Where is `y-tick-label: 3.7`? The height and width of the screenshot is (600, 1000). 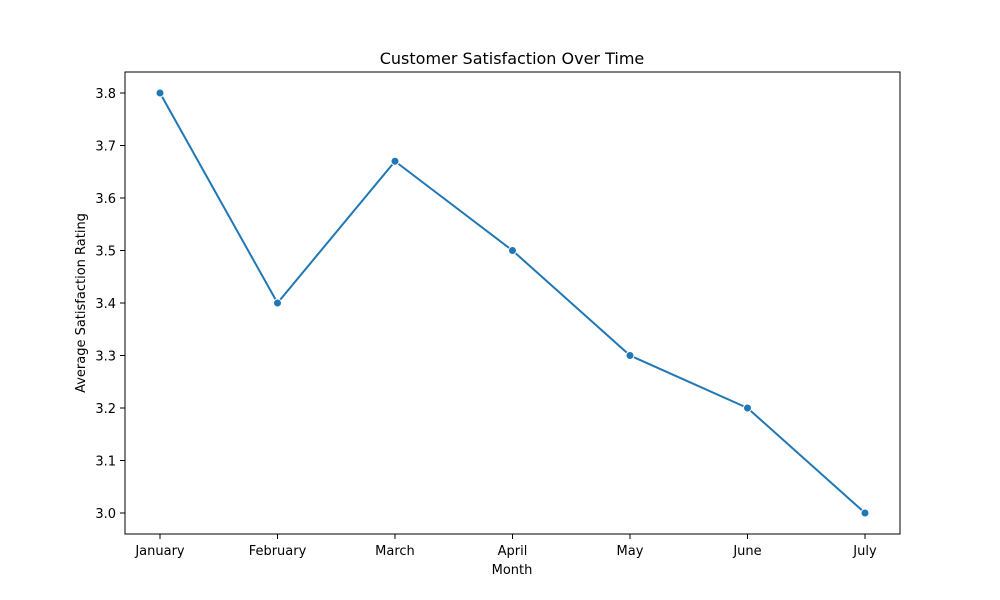
y-tick-label: 3.7 is located at coordinates (105, 147).